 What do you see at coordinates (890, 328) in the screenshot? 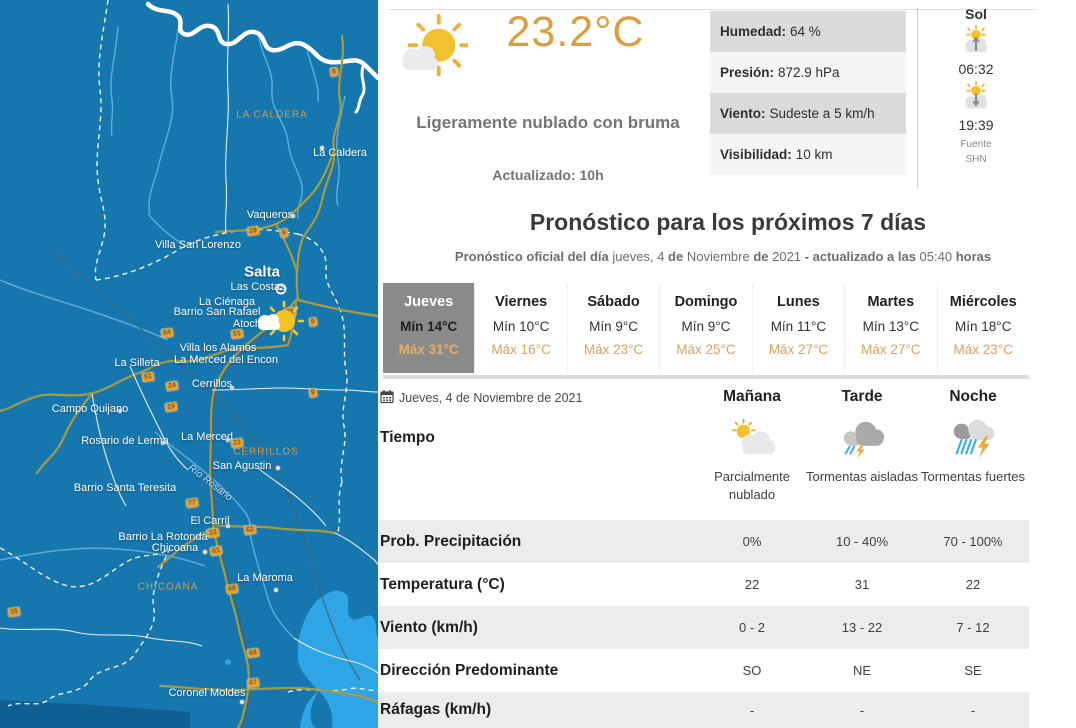
I see `day-card: Martes Mín 13°C Máx 27°C` at bounding box center [890, 328].